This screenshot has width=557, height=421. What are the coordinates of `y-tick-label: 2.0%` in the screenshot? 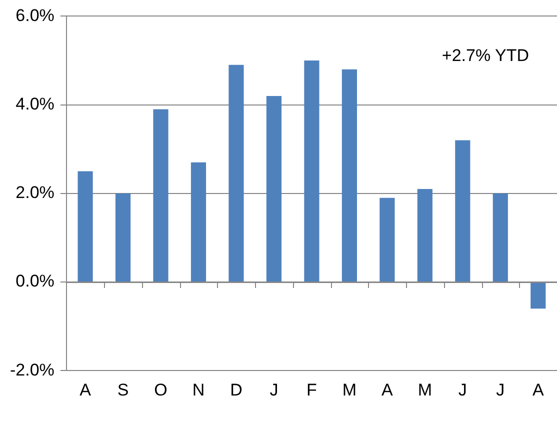 It's located at (35, 192).